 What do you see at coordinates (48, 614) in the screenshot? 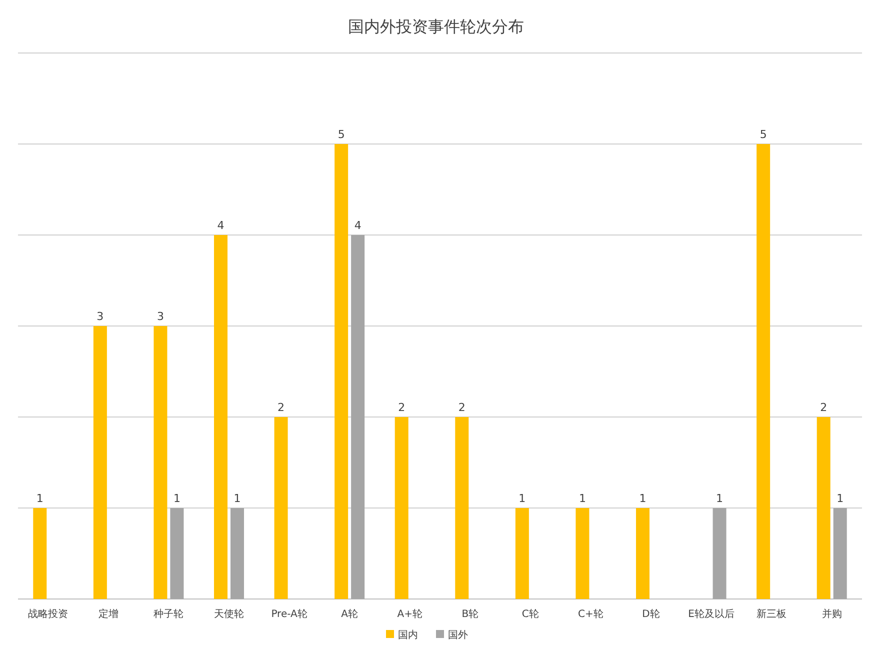
I see `x-tick-label: 战略投资` at bounding box center [48, 614].